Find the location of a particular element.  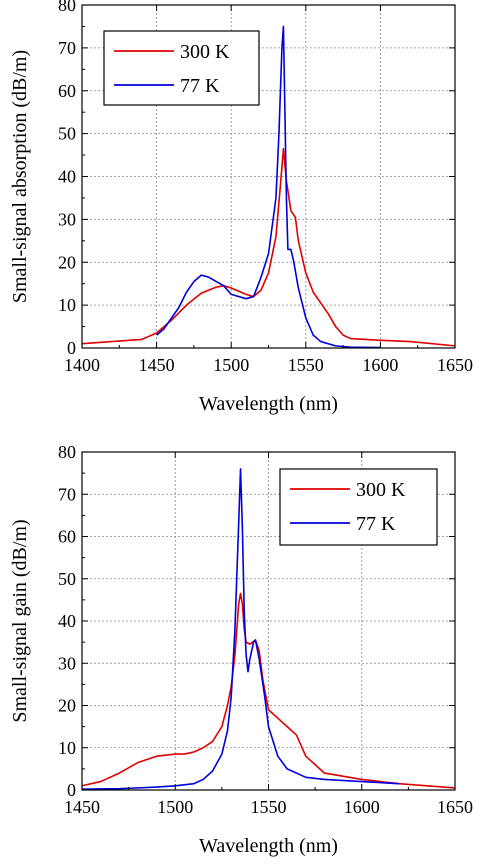

x-tick-label: 1400 is located at coordinates (82, 365).